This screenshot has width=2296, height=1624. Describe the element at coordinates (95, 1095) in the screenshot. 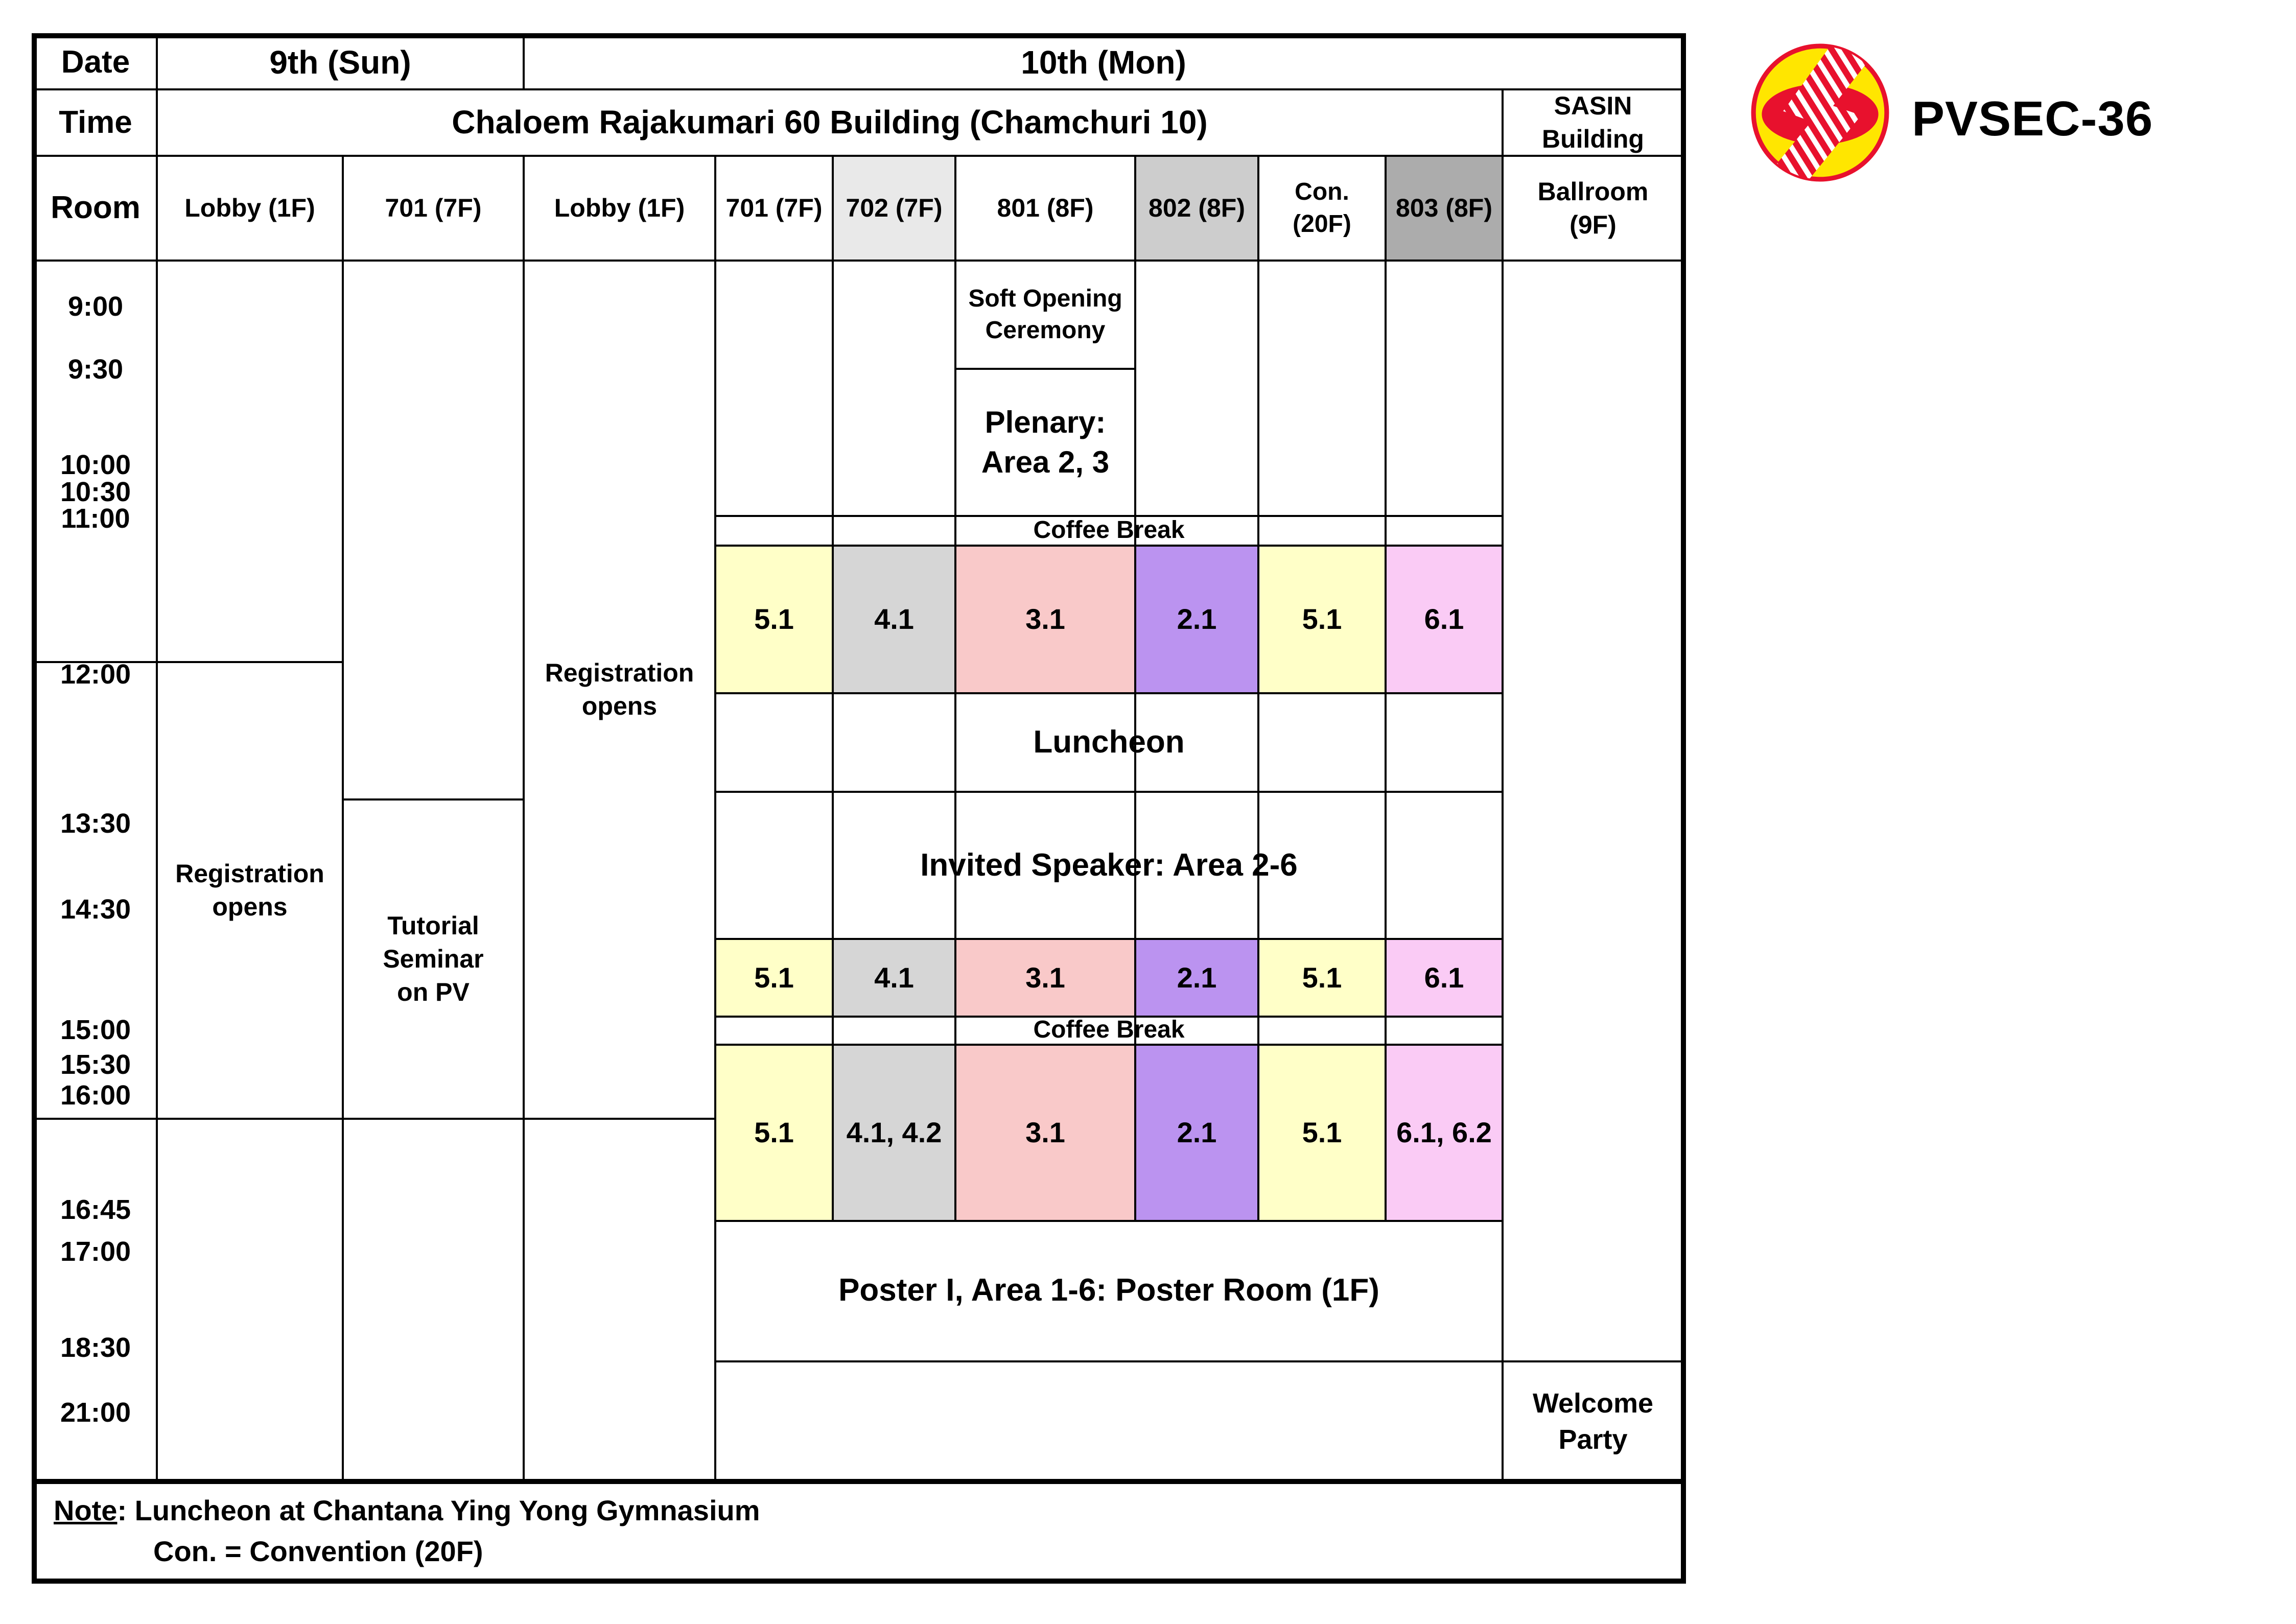

I see `time-label-1600: 16:00` at that location.